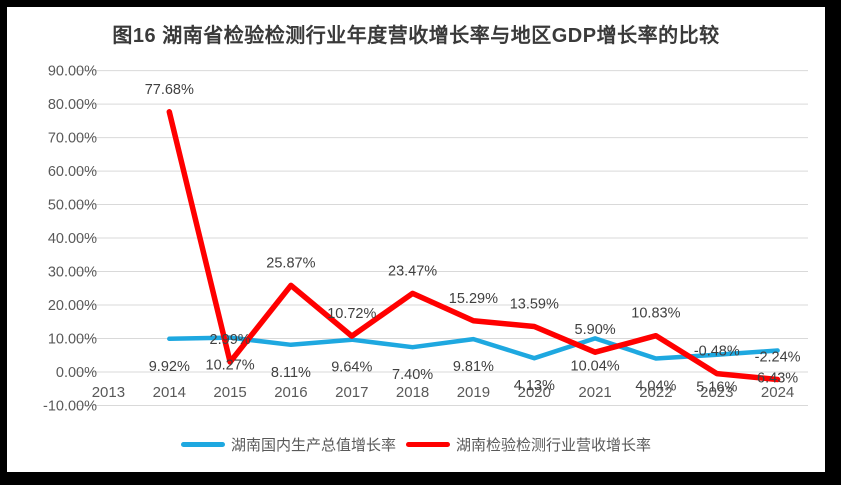 The height and width of the screenshot is (485, 841). Describe the element at coordinates (229, 392) in the screenshot. I see `x-axis-tick-label: 2015` at that location.